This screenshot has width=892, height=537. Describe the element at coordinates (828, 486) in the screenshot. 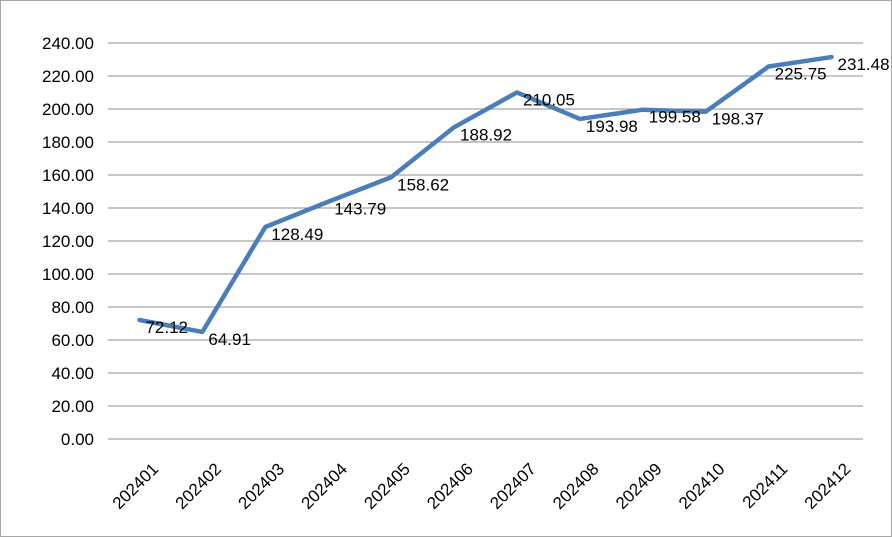

I see `x-tick-label: 202412` at that location.